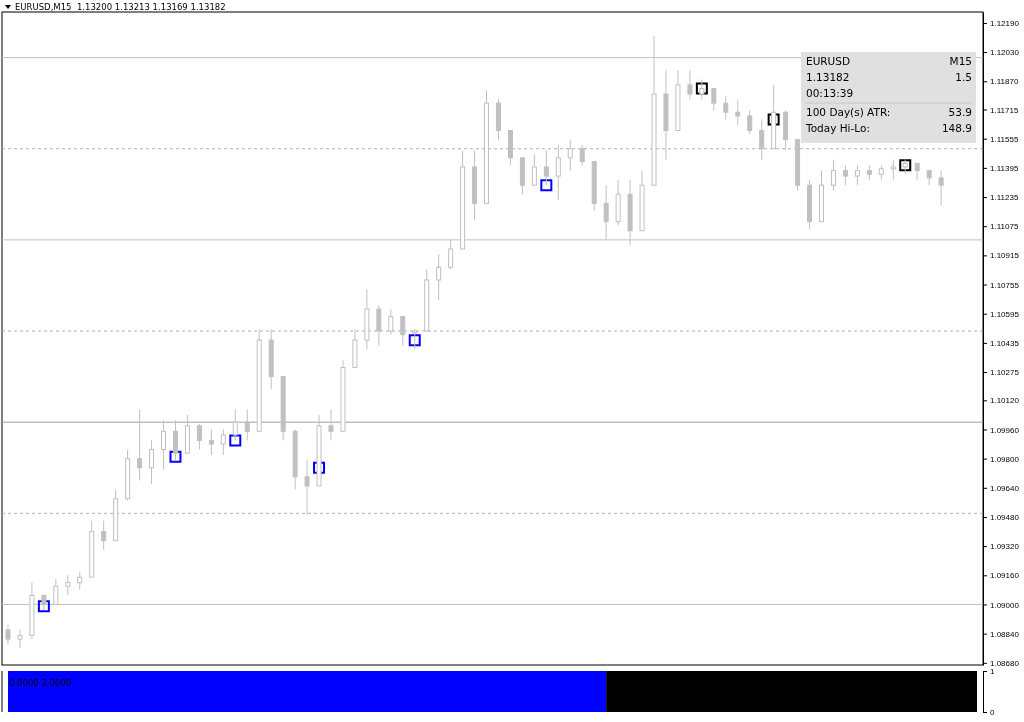  What do you see at coordinates (960, 112) in the screenshot?
I see `annotation: 53.9` at bounding box center [960, 112].